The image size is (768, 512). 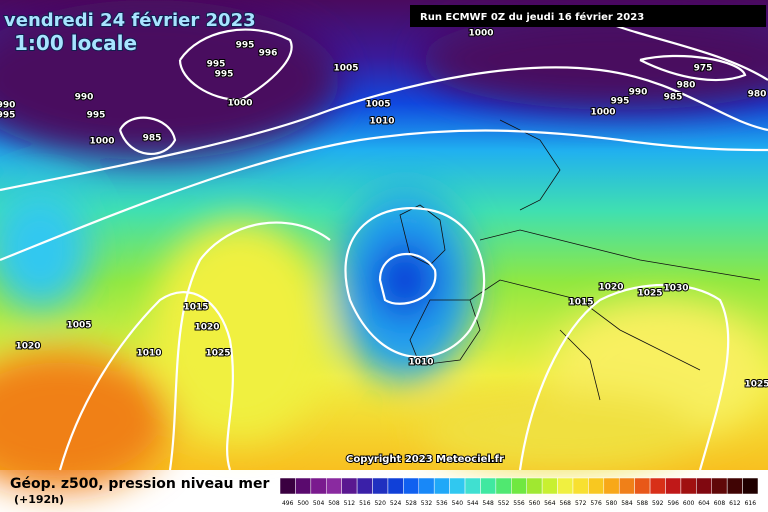 I want to click on colorbar-label: 556, so click(x=519, y=503).